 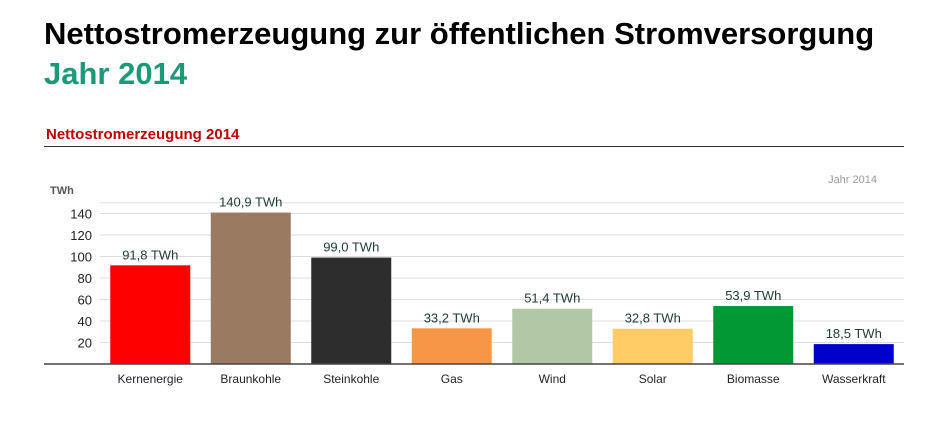 What do you see at coordinates (854, 379) in the screenshot?
I see `category-label: Wasserkraft` at bounding box center [854, 379].